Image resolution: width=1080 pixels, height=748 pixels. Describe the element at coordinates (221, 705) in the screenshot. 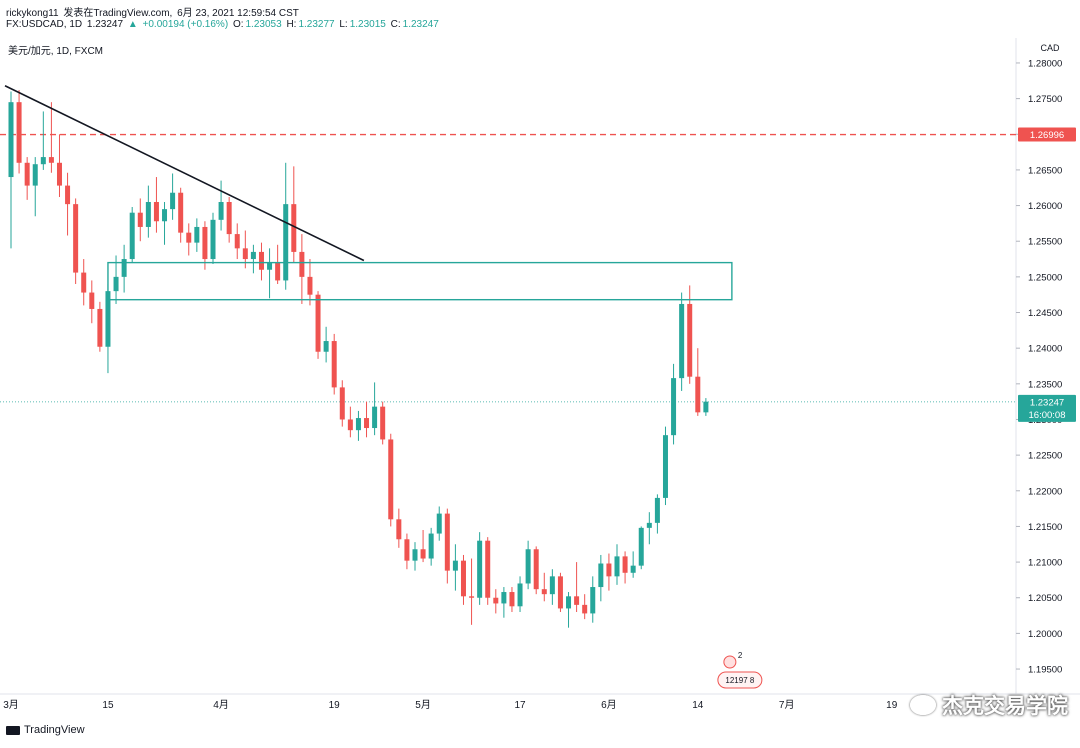

I see `x-tick-label: 4月` at that location.